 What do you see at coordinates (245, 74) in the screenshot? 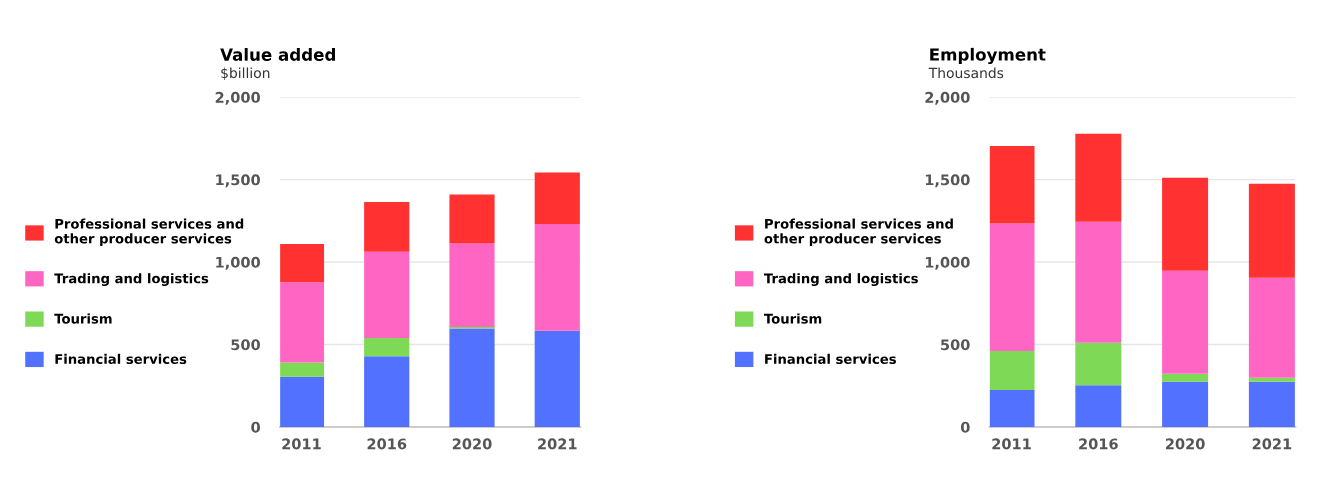
I see `chart-subtitle: $billion` at bounding box center [245, 74].